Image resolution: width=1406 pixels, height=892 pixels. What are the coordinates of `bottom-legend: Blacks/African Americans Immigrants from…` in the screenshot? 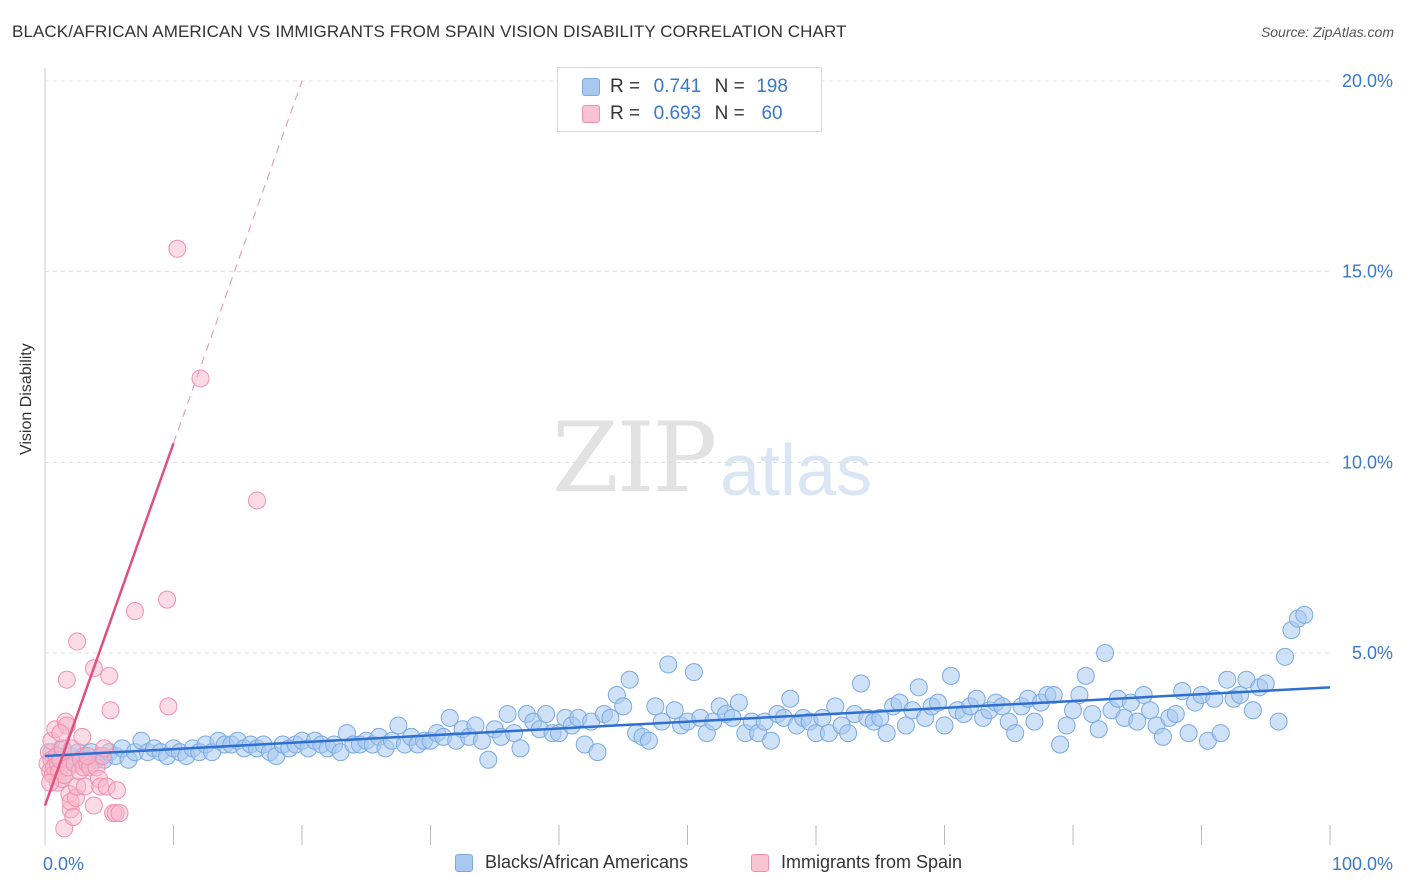 It's located at (703, 864).